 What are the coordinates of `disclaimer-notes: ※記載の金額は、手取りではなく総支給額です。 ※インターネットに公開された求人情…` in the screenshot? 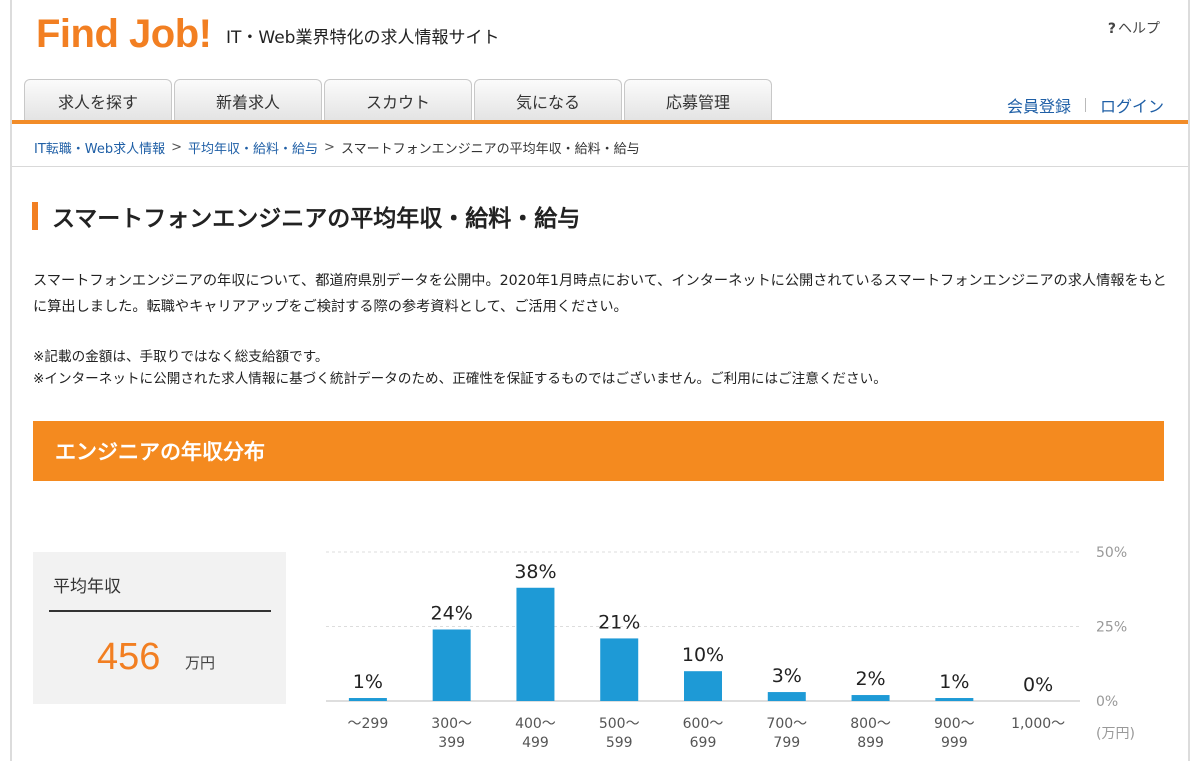 It's located at (460, 368).